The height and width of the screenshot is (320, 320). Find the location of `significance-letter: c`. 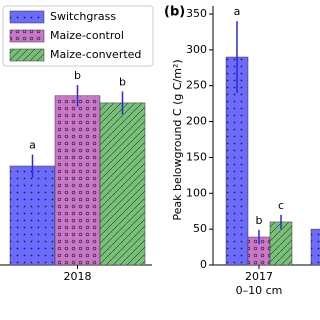

significance-letter: c is located at coordinates (281, 205).